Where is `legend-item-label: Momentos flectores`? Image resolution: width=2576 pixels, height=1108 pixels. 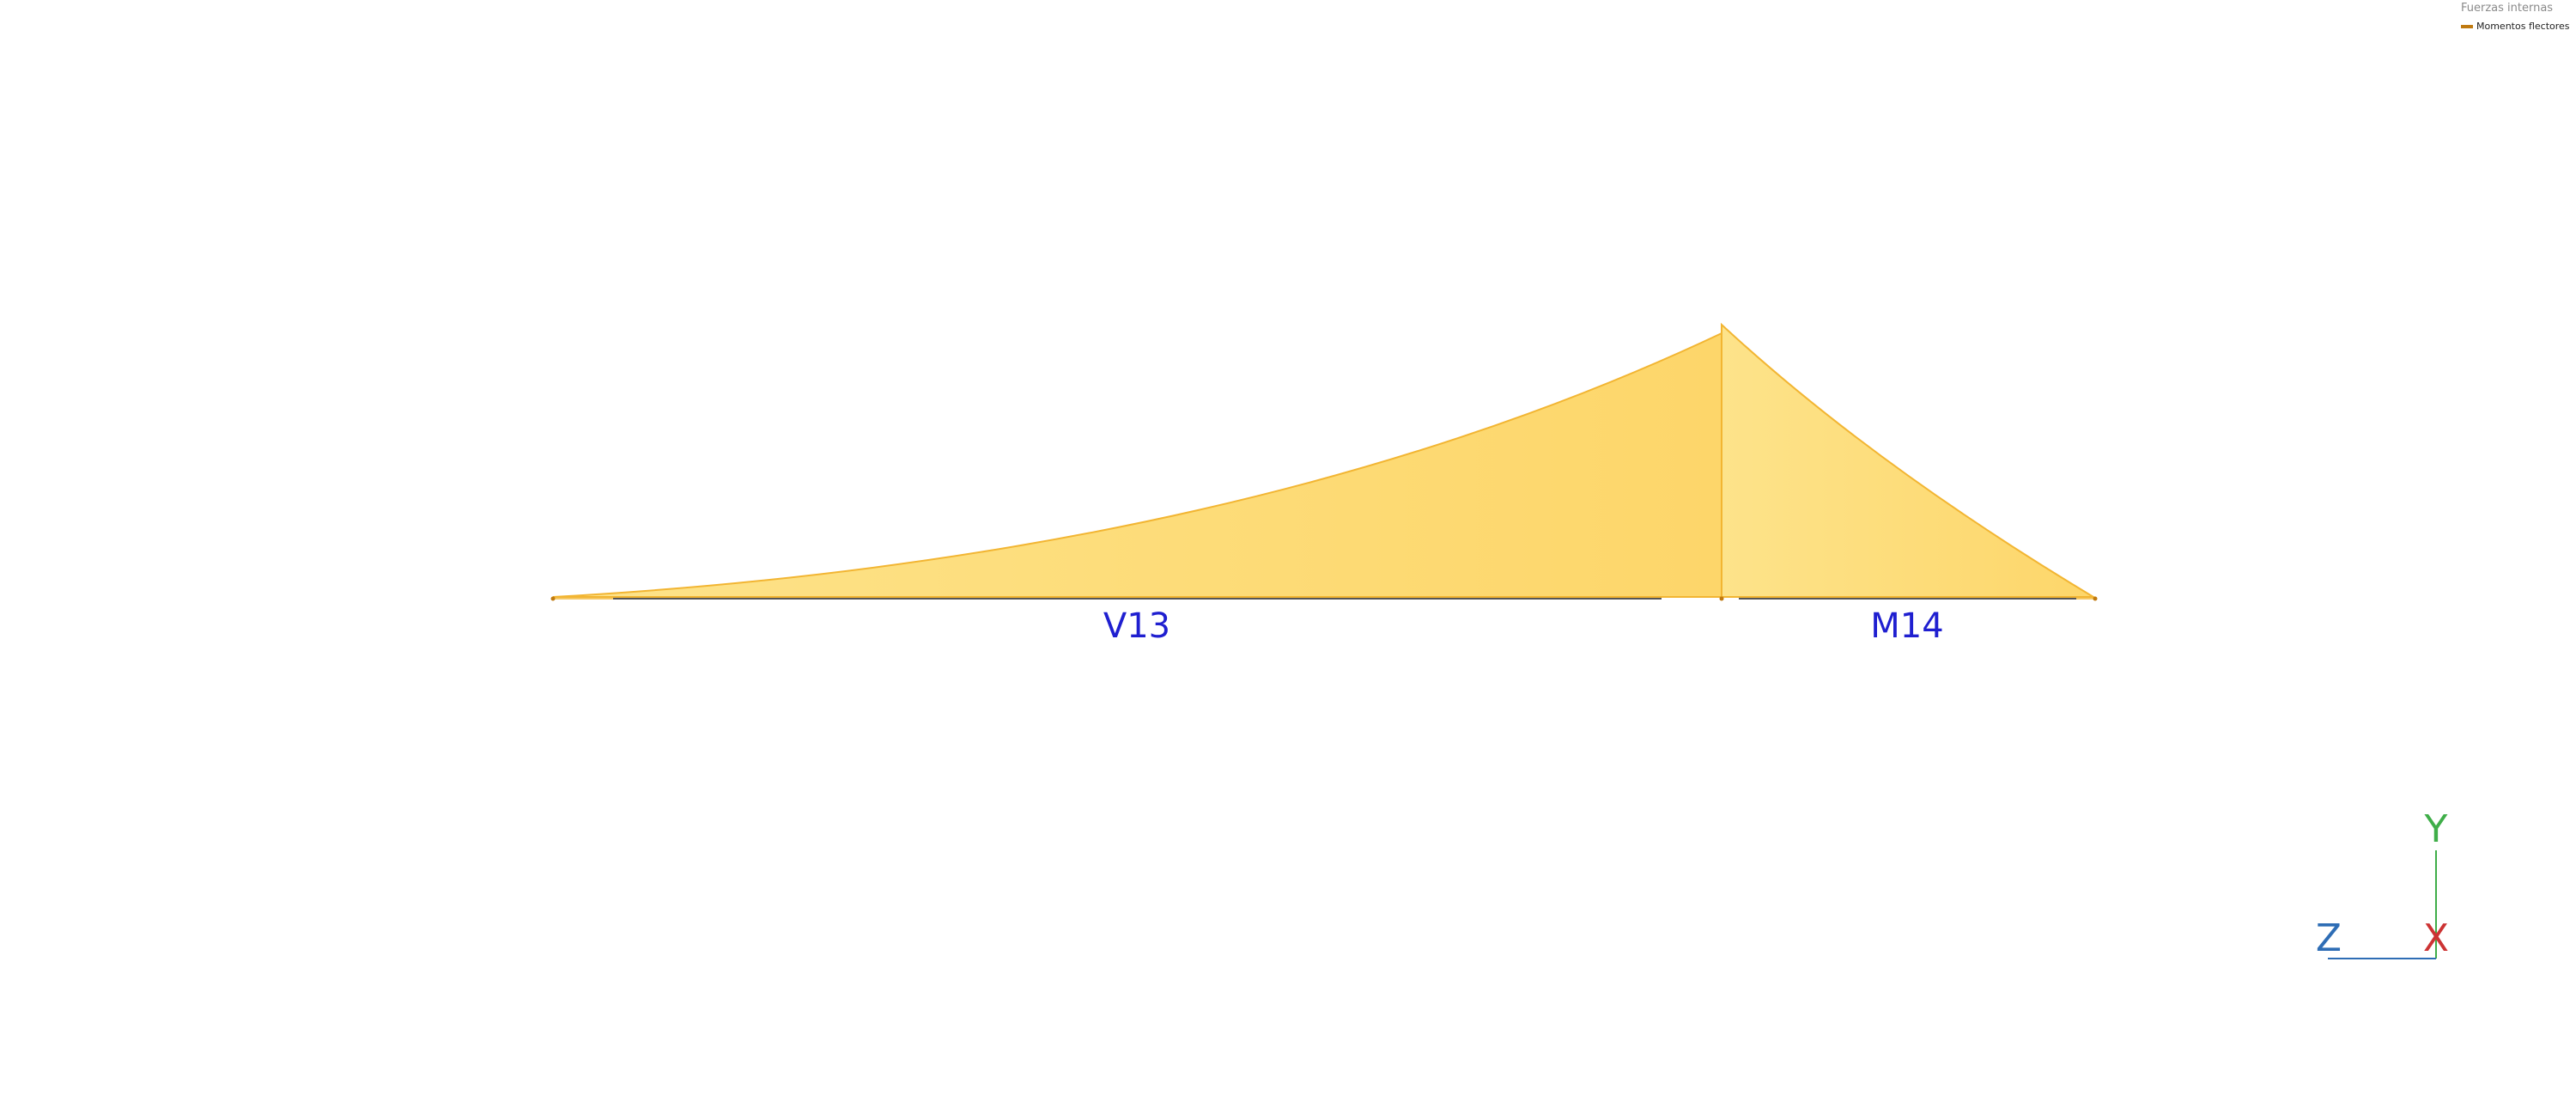 legend-item-label: Momentos flectores is located at coordinates (2523, 26).